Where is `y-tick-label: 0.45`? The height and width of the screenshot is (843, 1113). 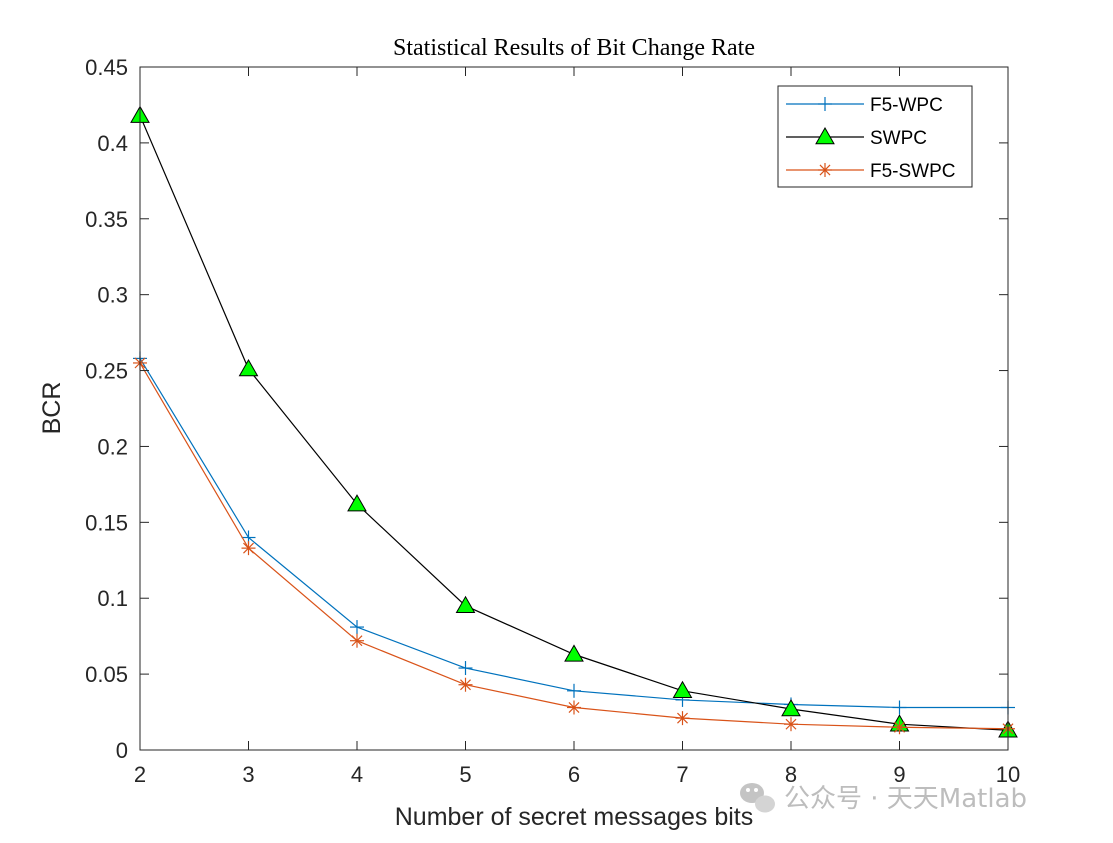 y-tick-label: 0.45 is located at coordinates (106, 67).